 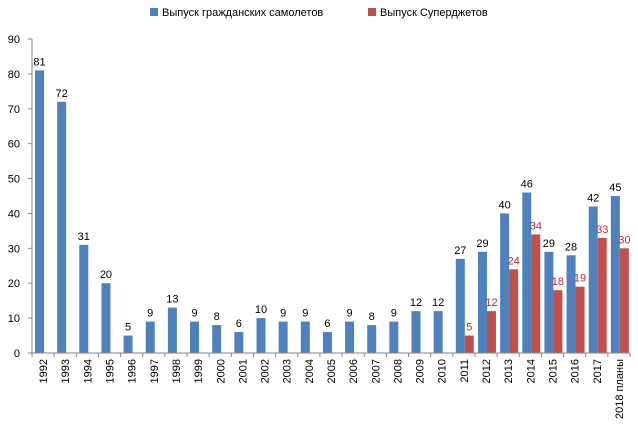 I want to click on x-tick-label: 1993, so click(x=66, y=371).